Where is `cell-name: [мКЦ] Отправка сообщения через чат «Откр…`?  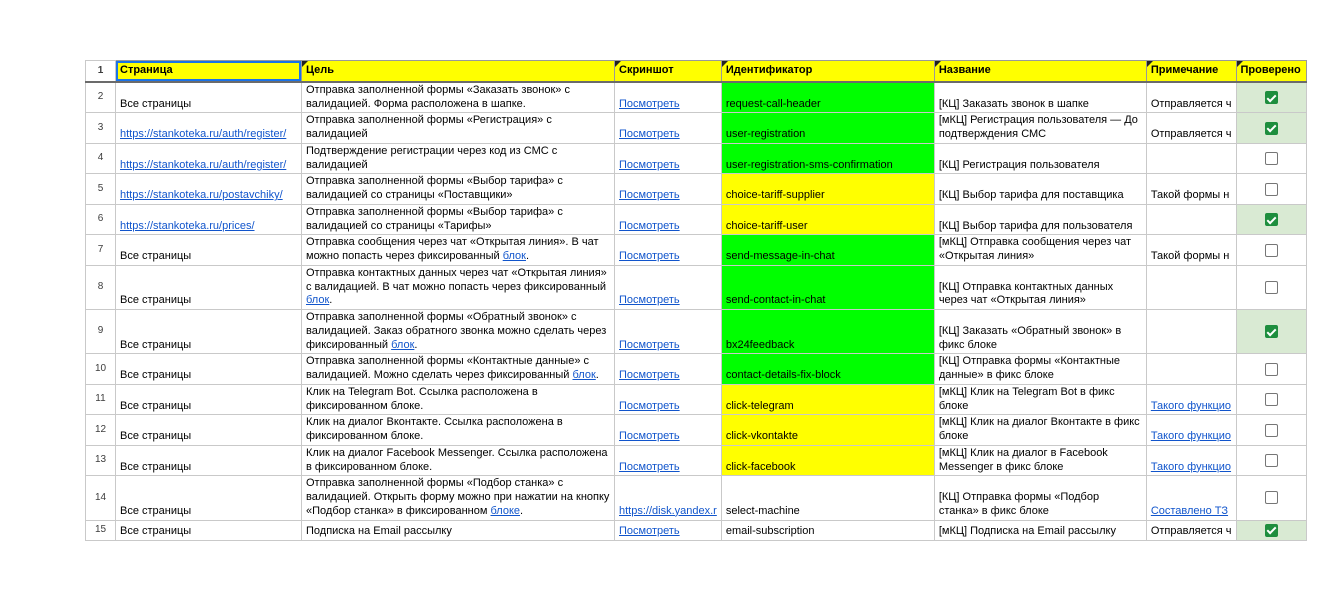 cell-name: [мКЦ] Отправка сообщения через чат «Откр… is located at coordinates (1040, 250).